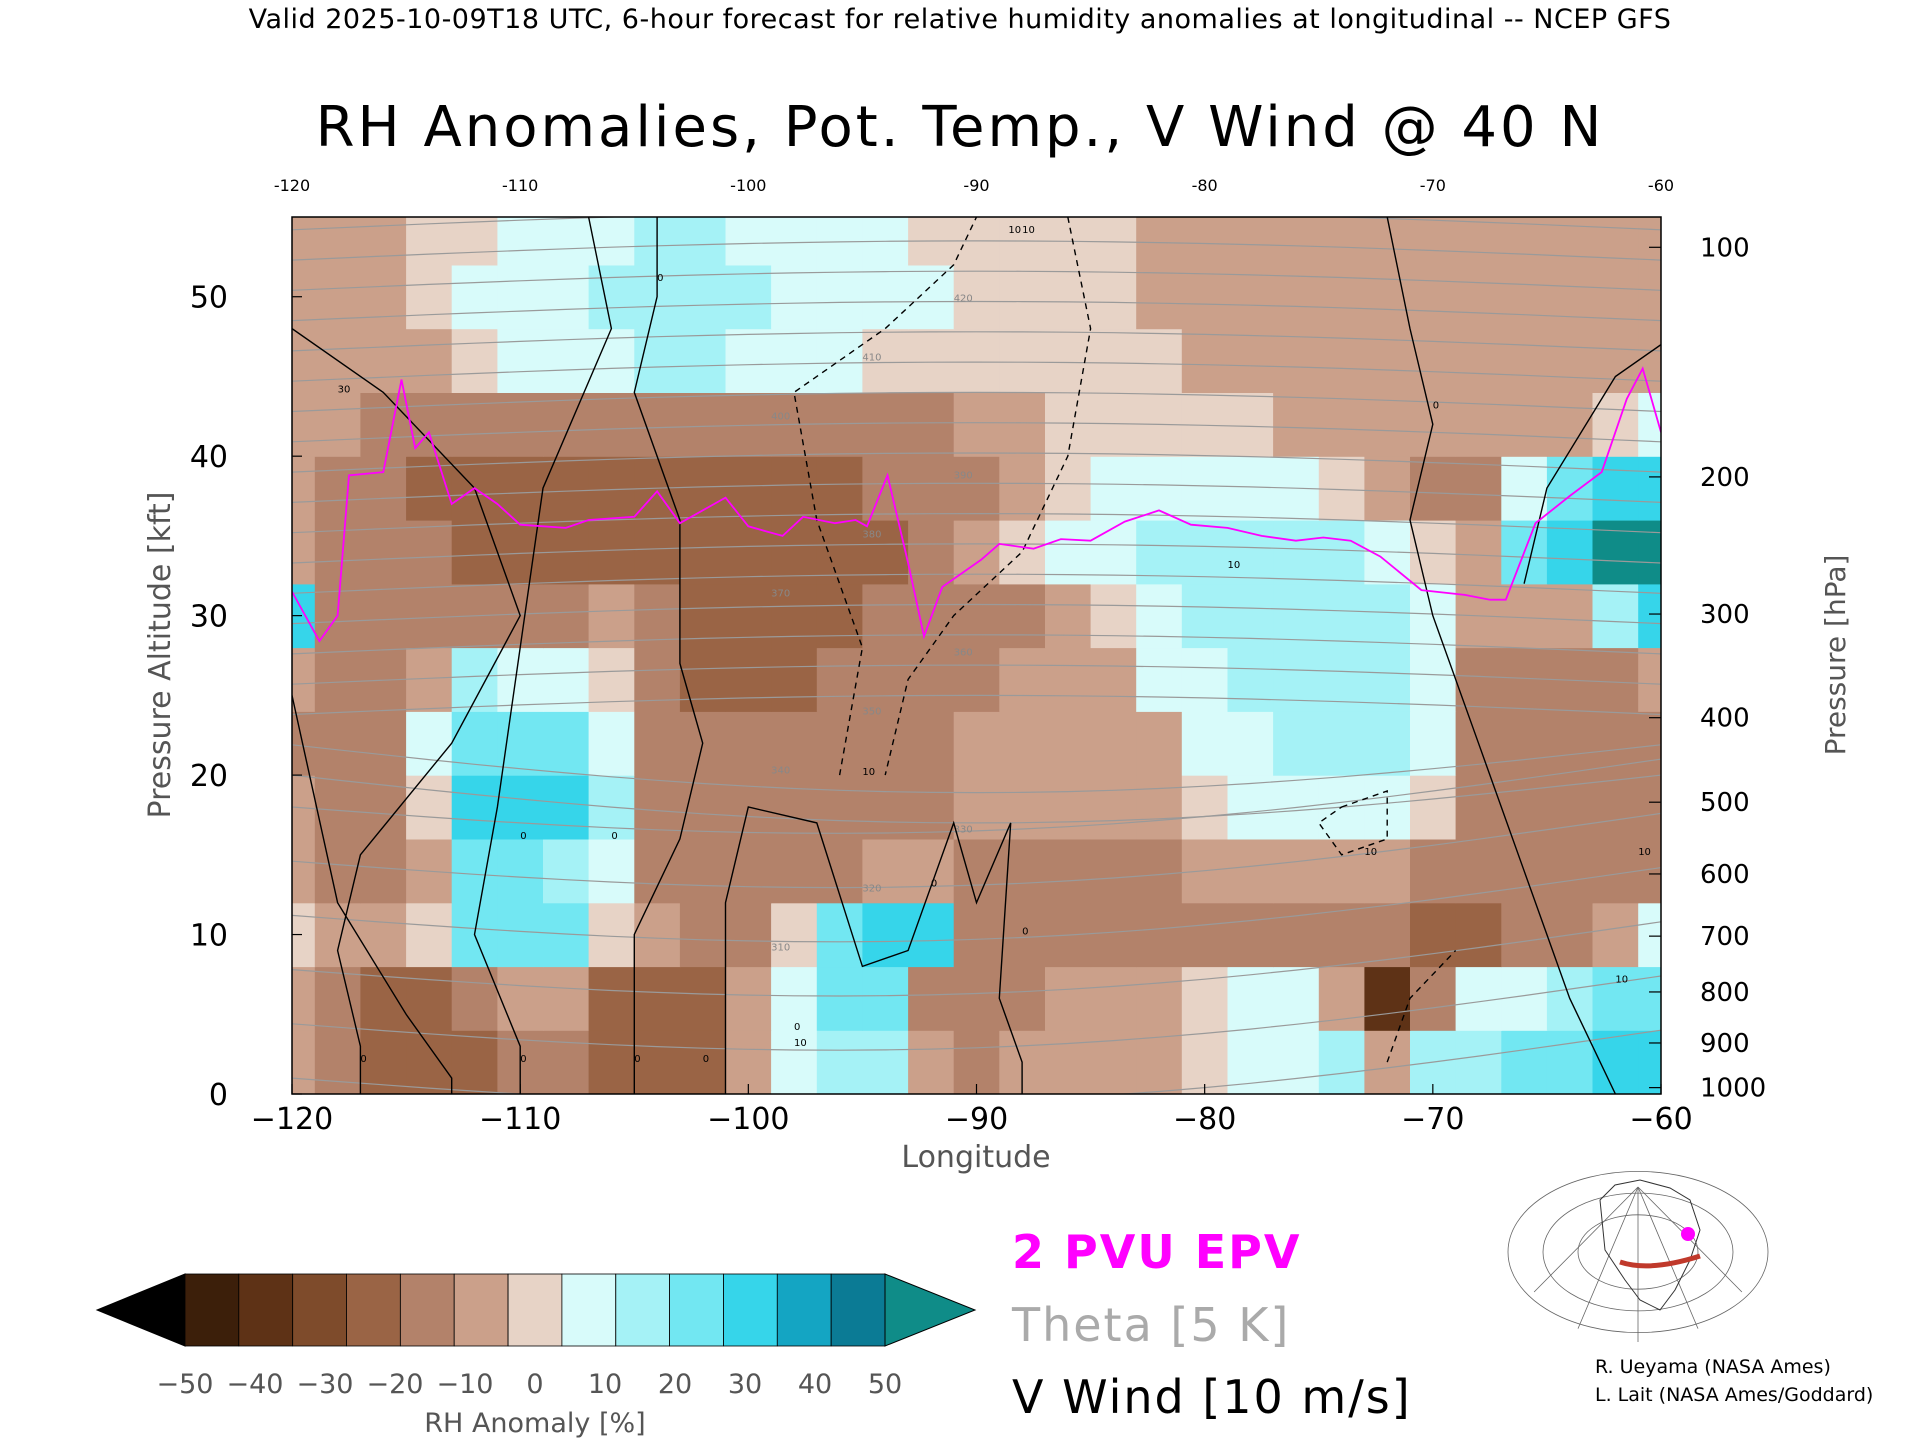 The width and height of the screenshot is (1920, 1440). What do you see at coordinates (292, 1119) in the screenshot?
I see `x-tick-label: −120` at bounding box center [292, 1119].